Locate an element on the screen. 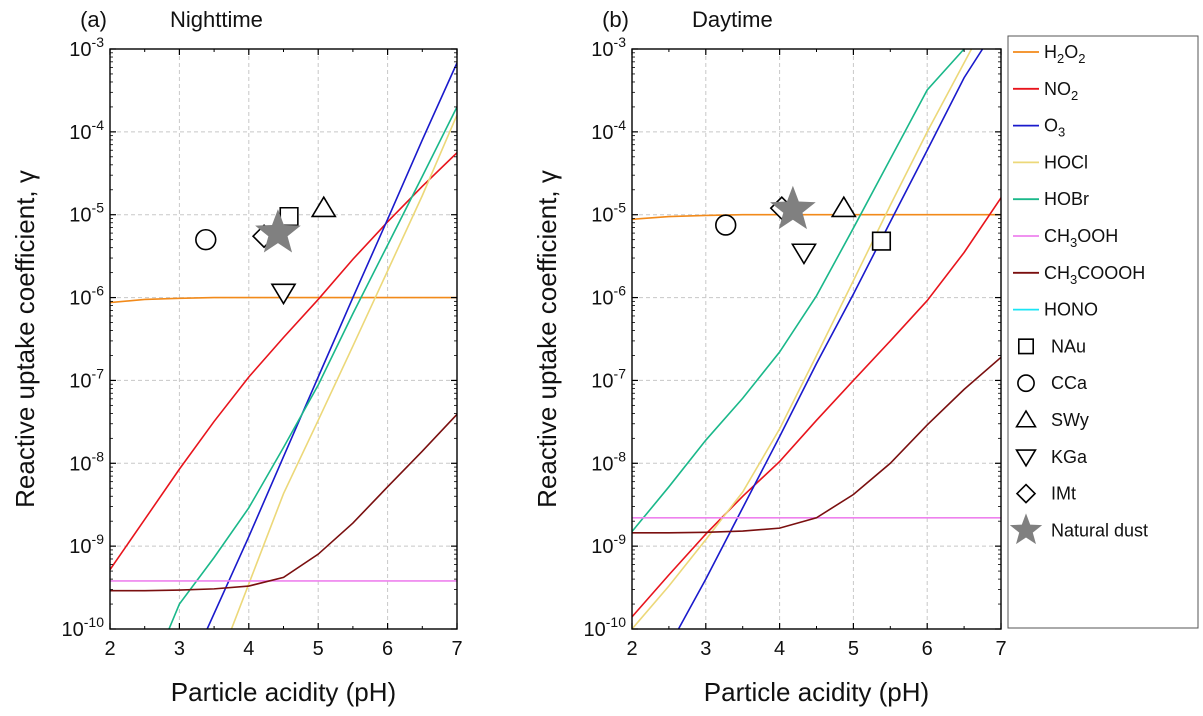 This screenshot has height=716, width=1203. series-line-hocl is located at coordinates (343, 371).